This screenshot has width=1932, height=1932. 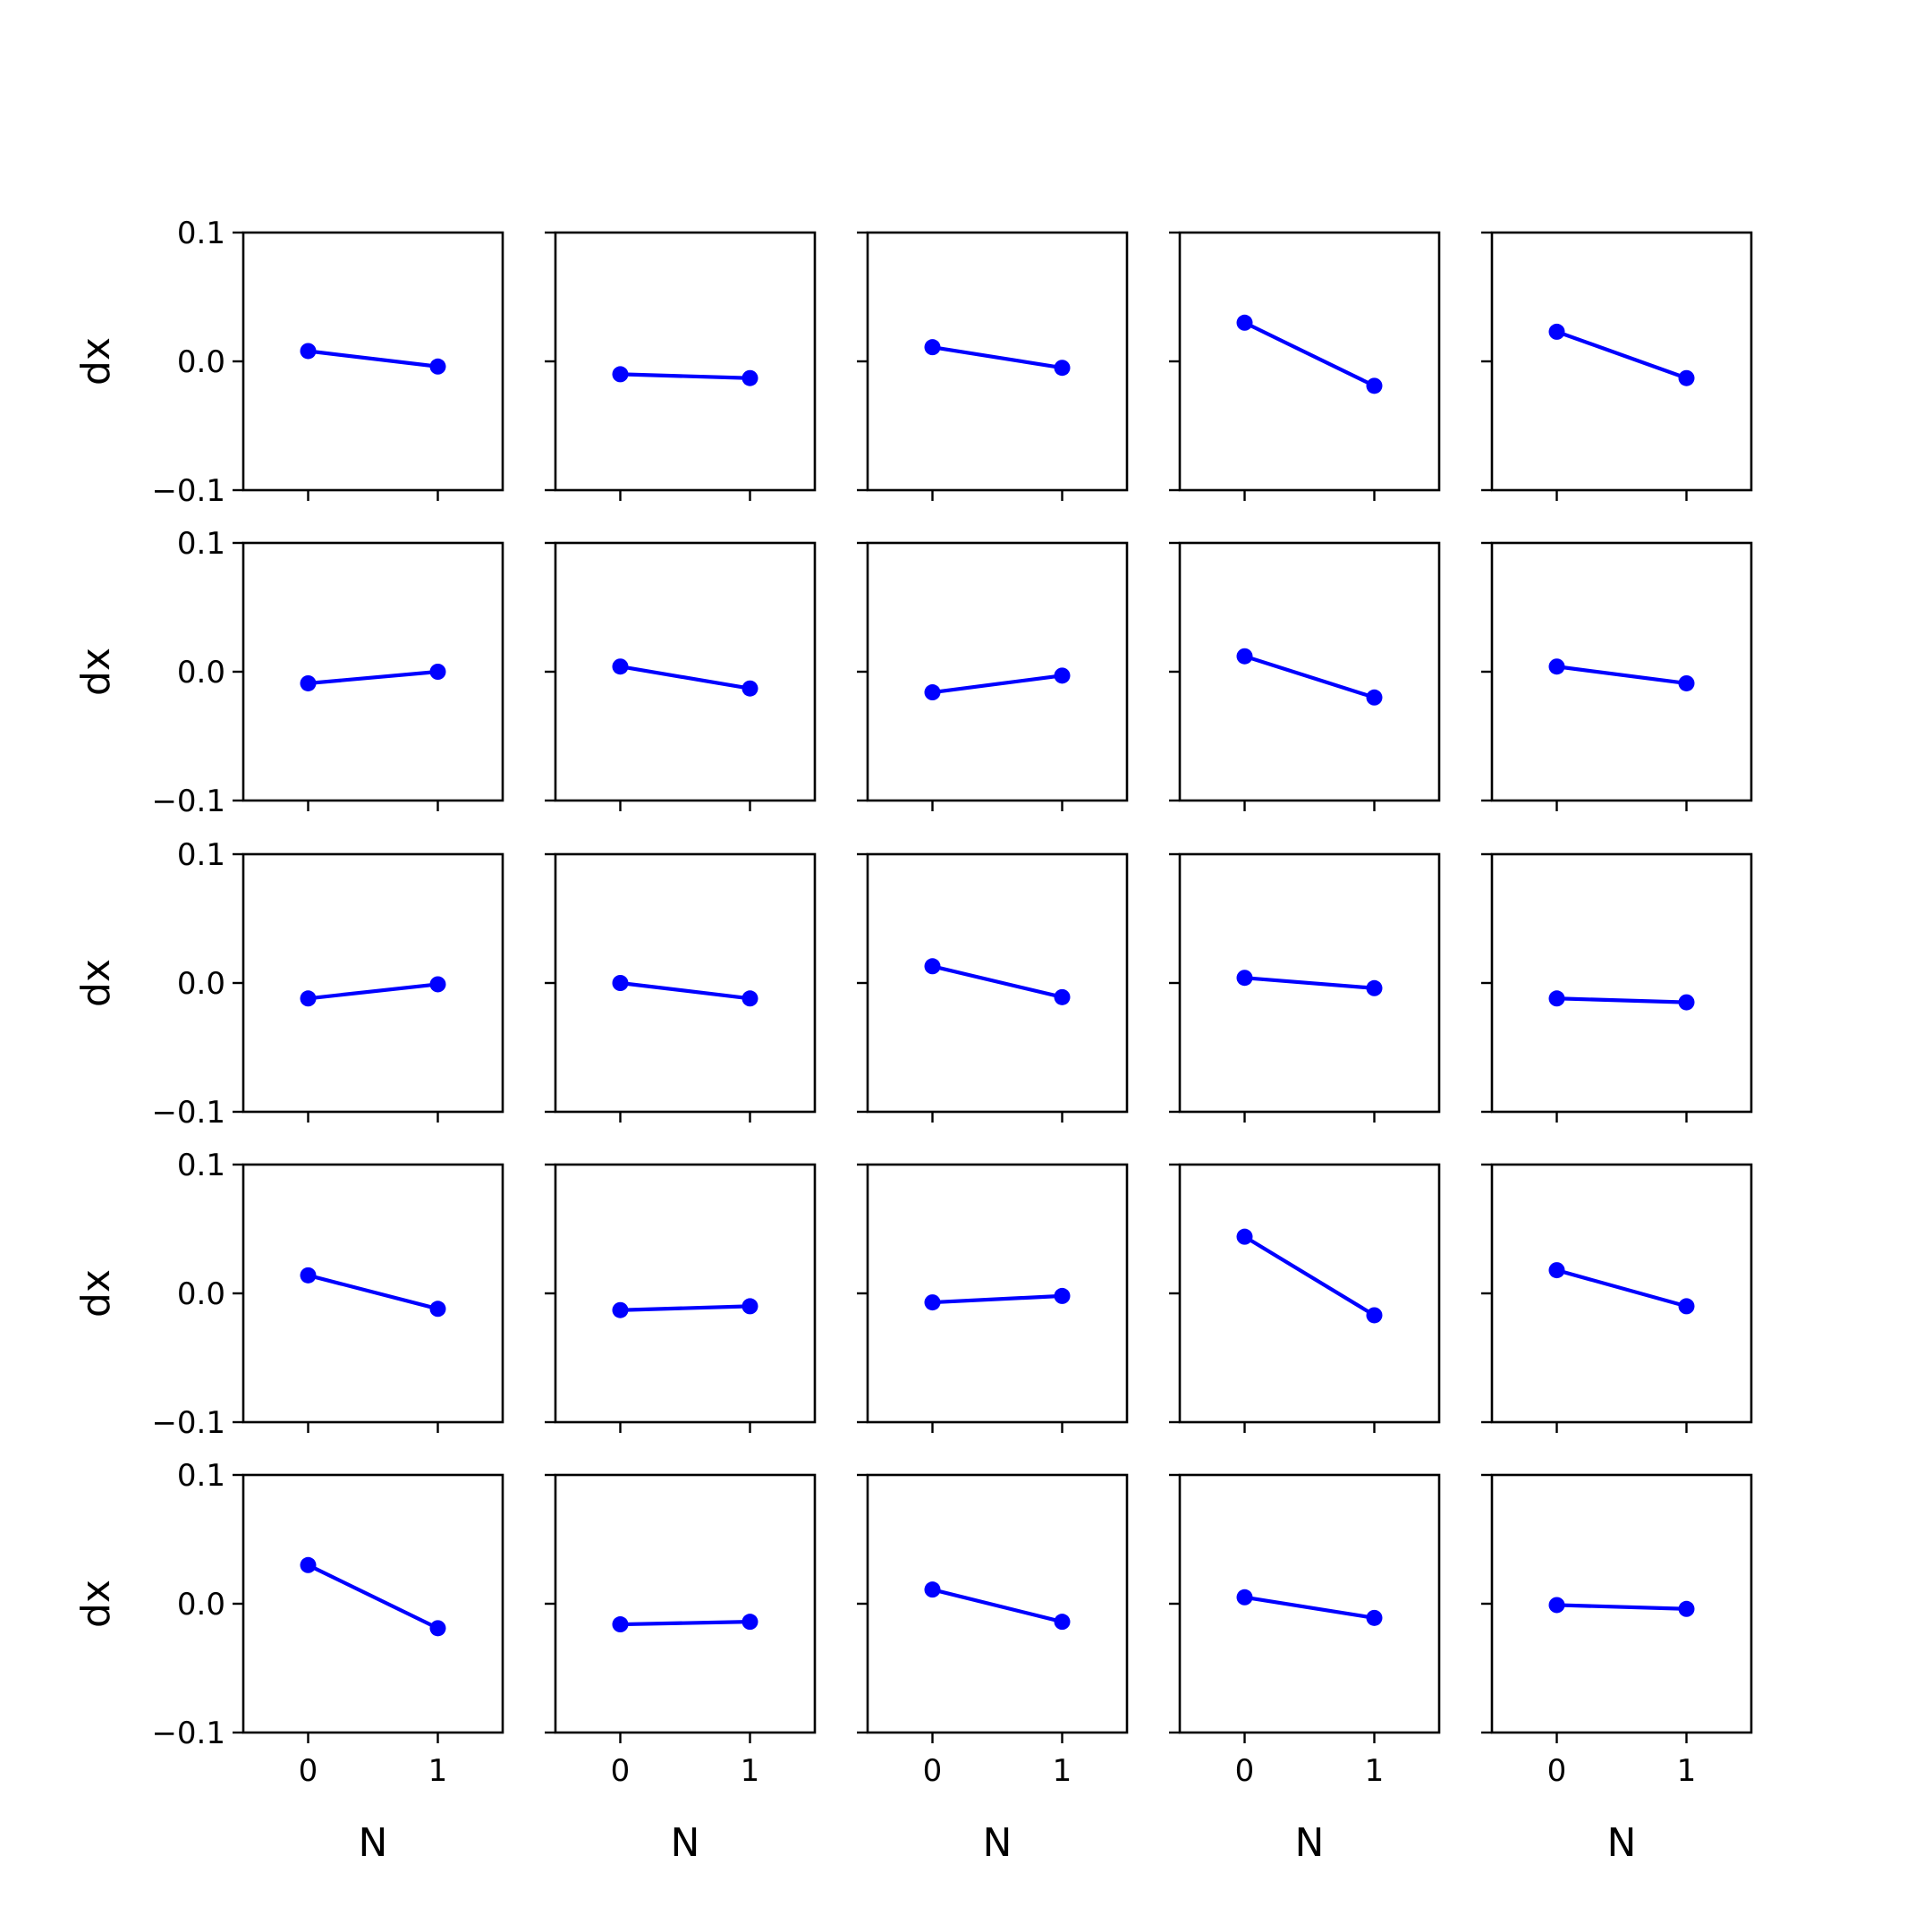 I want to click on y-axis-label-row1: dx, so click(x=96, y=361).